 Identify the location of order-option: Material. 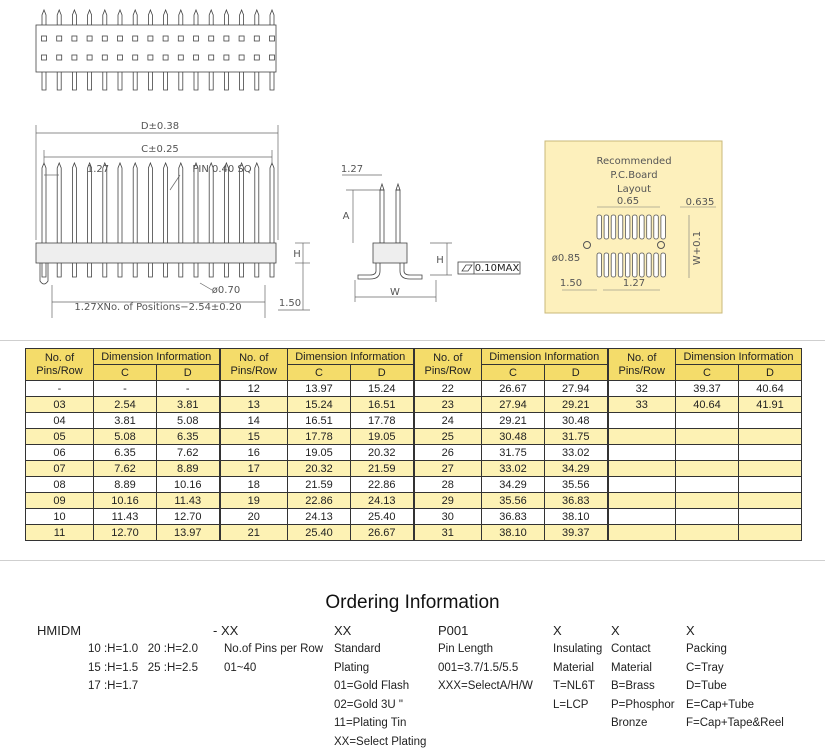
(573, 667).